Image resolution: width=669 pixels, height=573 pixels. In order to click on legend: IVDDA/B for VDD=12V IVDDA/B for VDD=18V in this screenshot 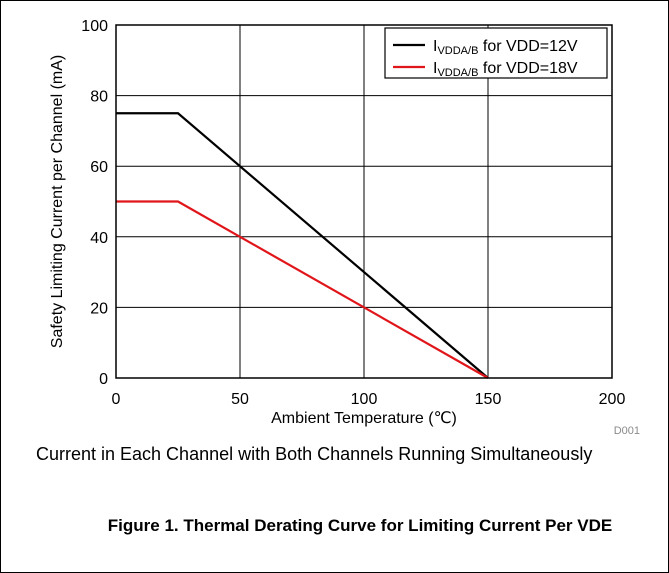, I will do `click(496, 53)`.